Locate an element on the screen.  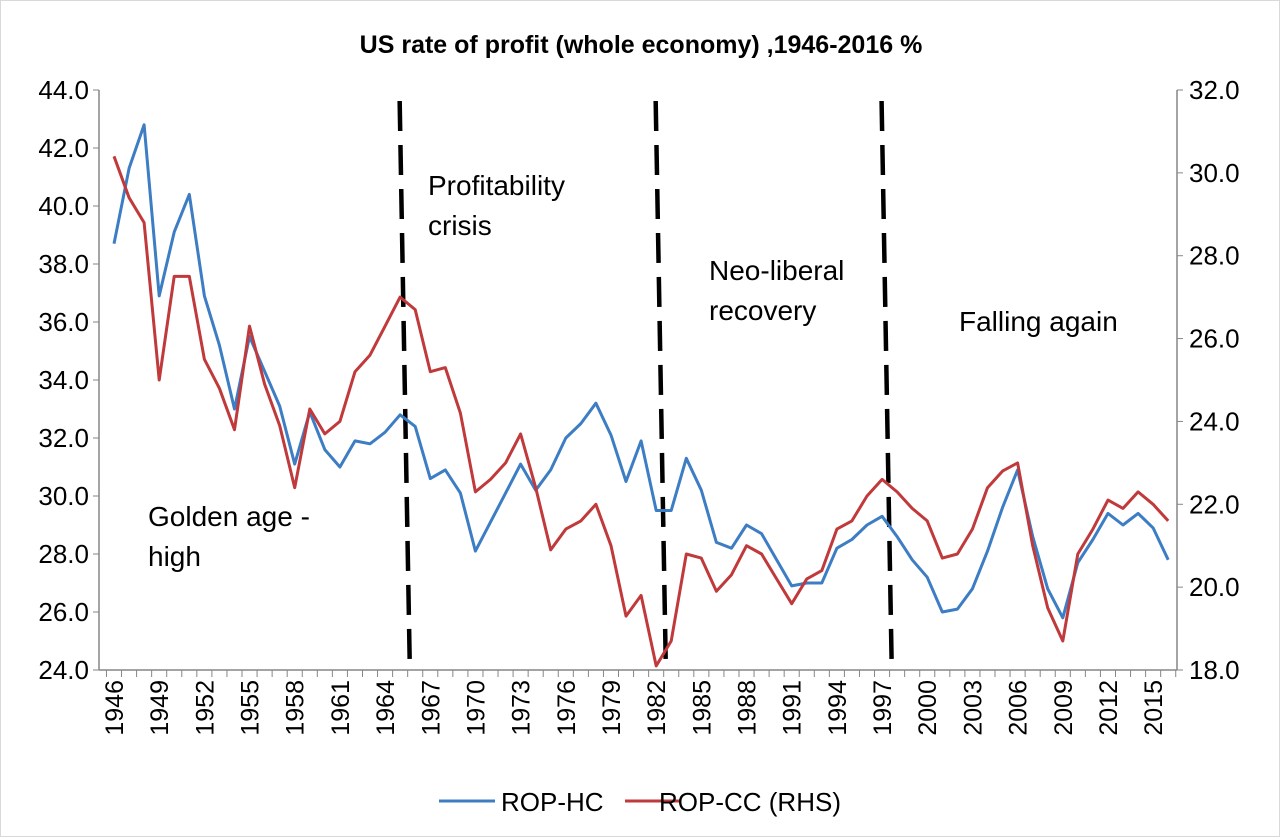
x-tick-label: 1949 is located at coordinates (160, 708).